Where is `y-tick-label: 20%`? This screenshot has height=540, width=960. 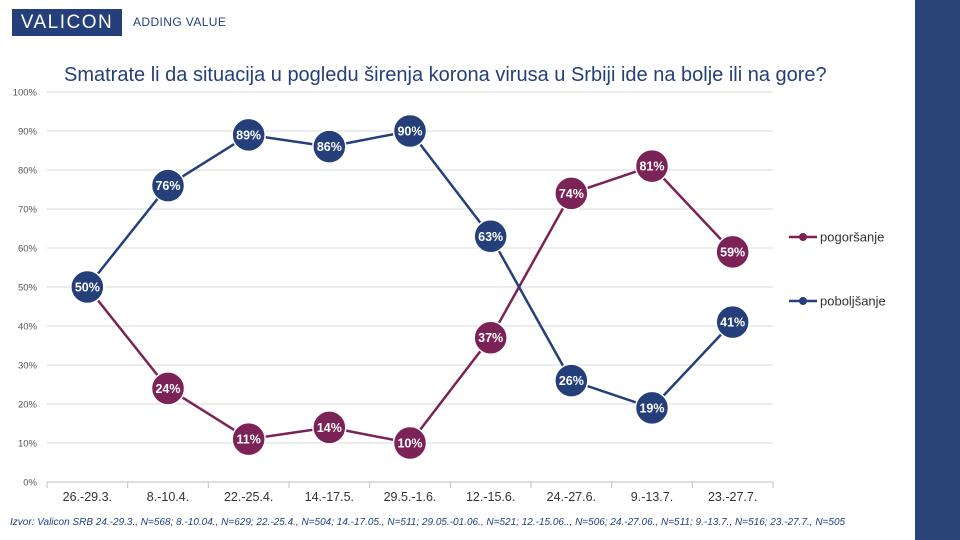
y-tick-label: 20% is located at coordinates (28, 405).